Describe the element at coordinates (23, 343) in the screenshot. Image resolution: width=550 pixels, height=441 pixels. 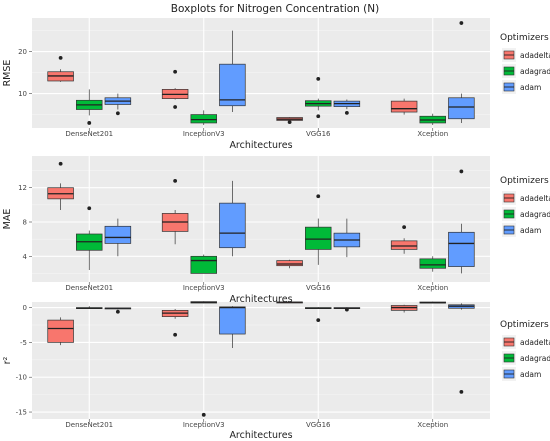
I see `y-tick-label: -5` at that location.